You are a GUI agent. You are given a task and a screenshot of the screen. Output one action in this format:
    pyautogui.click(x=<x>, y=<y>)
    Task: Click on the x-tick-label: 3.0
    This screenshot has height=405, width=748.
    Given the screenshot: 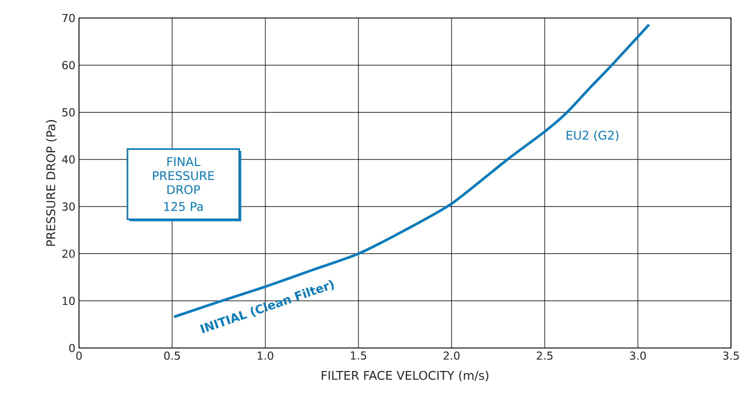 What is the action you would take?
    pyautogui.click(x=638, y=356)
    